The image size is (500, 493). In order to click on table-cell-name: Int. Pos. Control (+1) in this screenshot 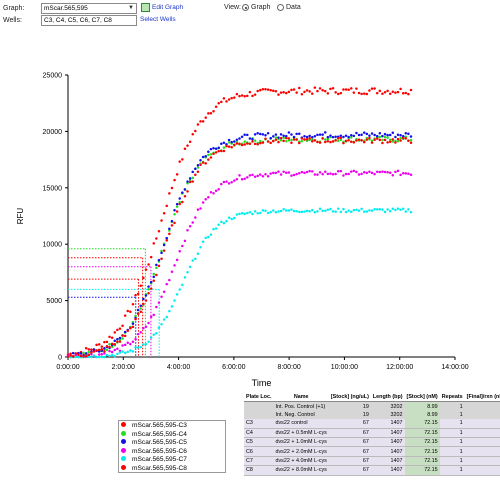, I will do `click(301, 406)`.